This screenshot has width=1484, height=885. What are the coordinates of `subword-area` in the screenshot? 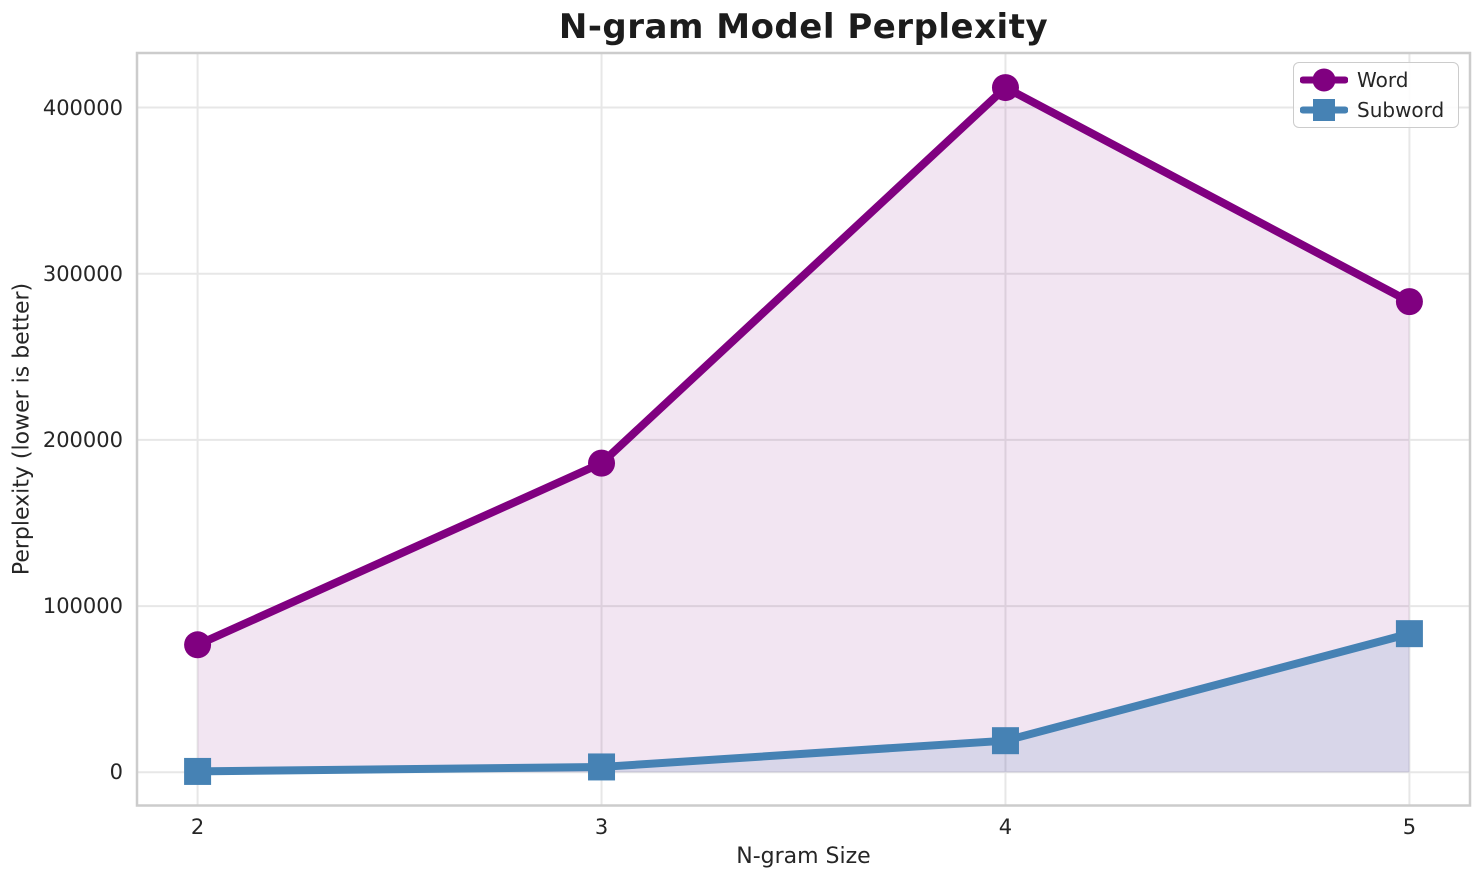 It's located at (803, 703).